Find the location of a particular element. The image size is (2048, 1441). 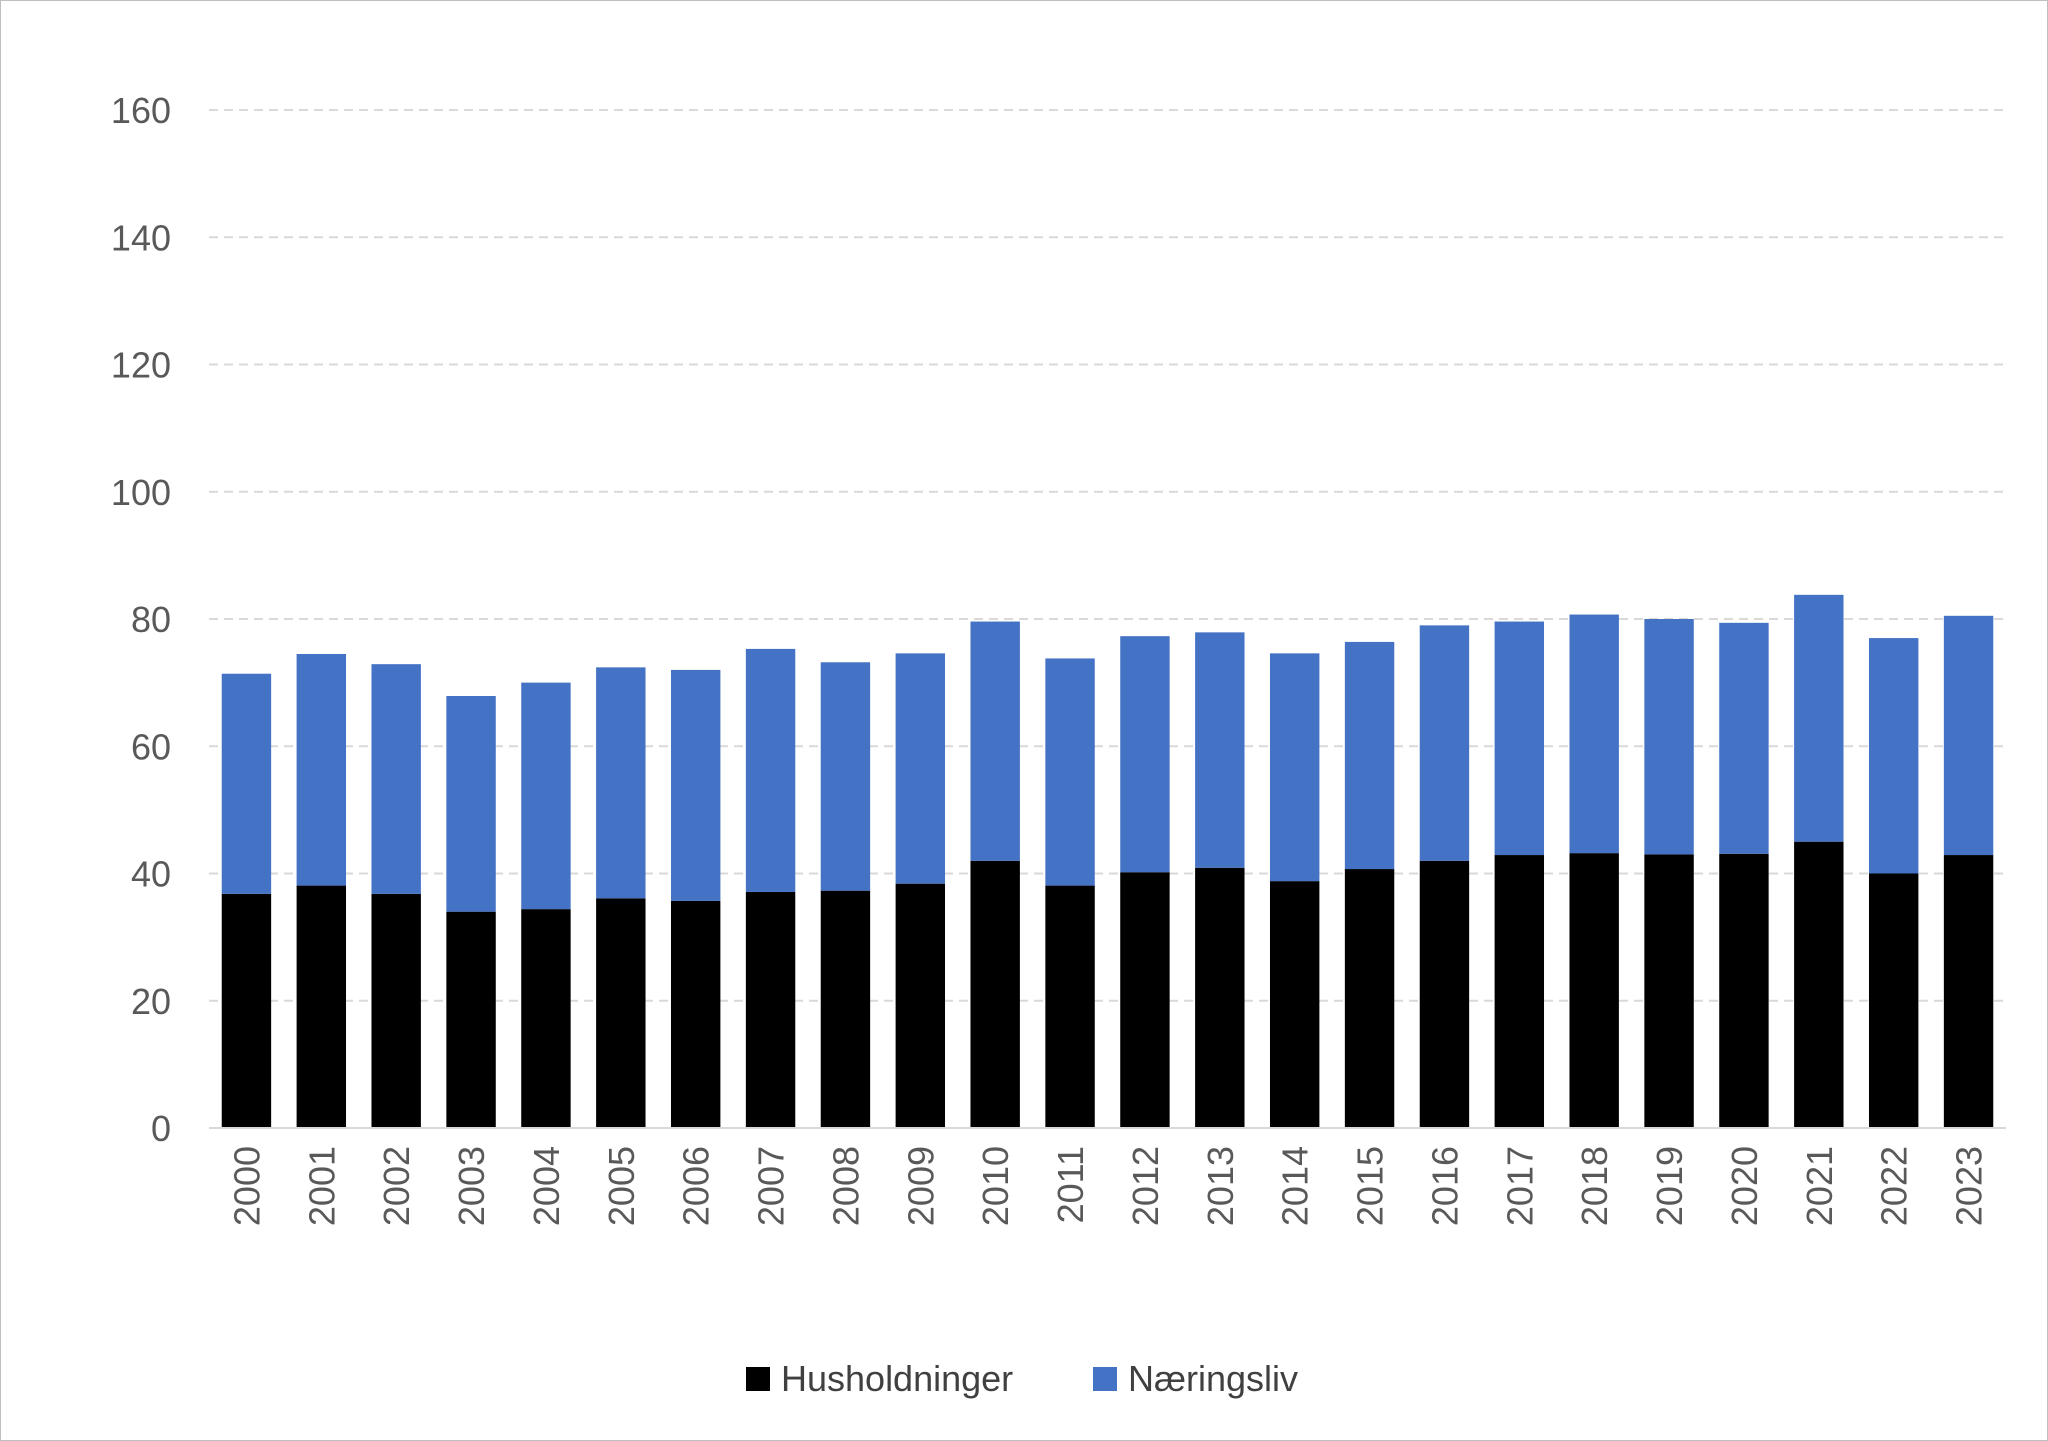

bar-naeringsliv-2020 is located at coordinates (1744, 738).